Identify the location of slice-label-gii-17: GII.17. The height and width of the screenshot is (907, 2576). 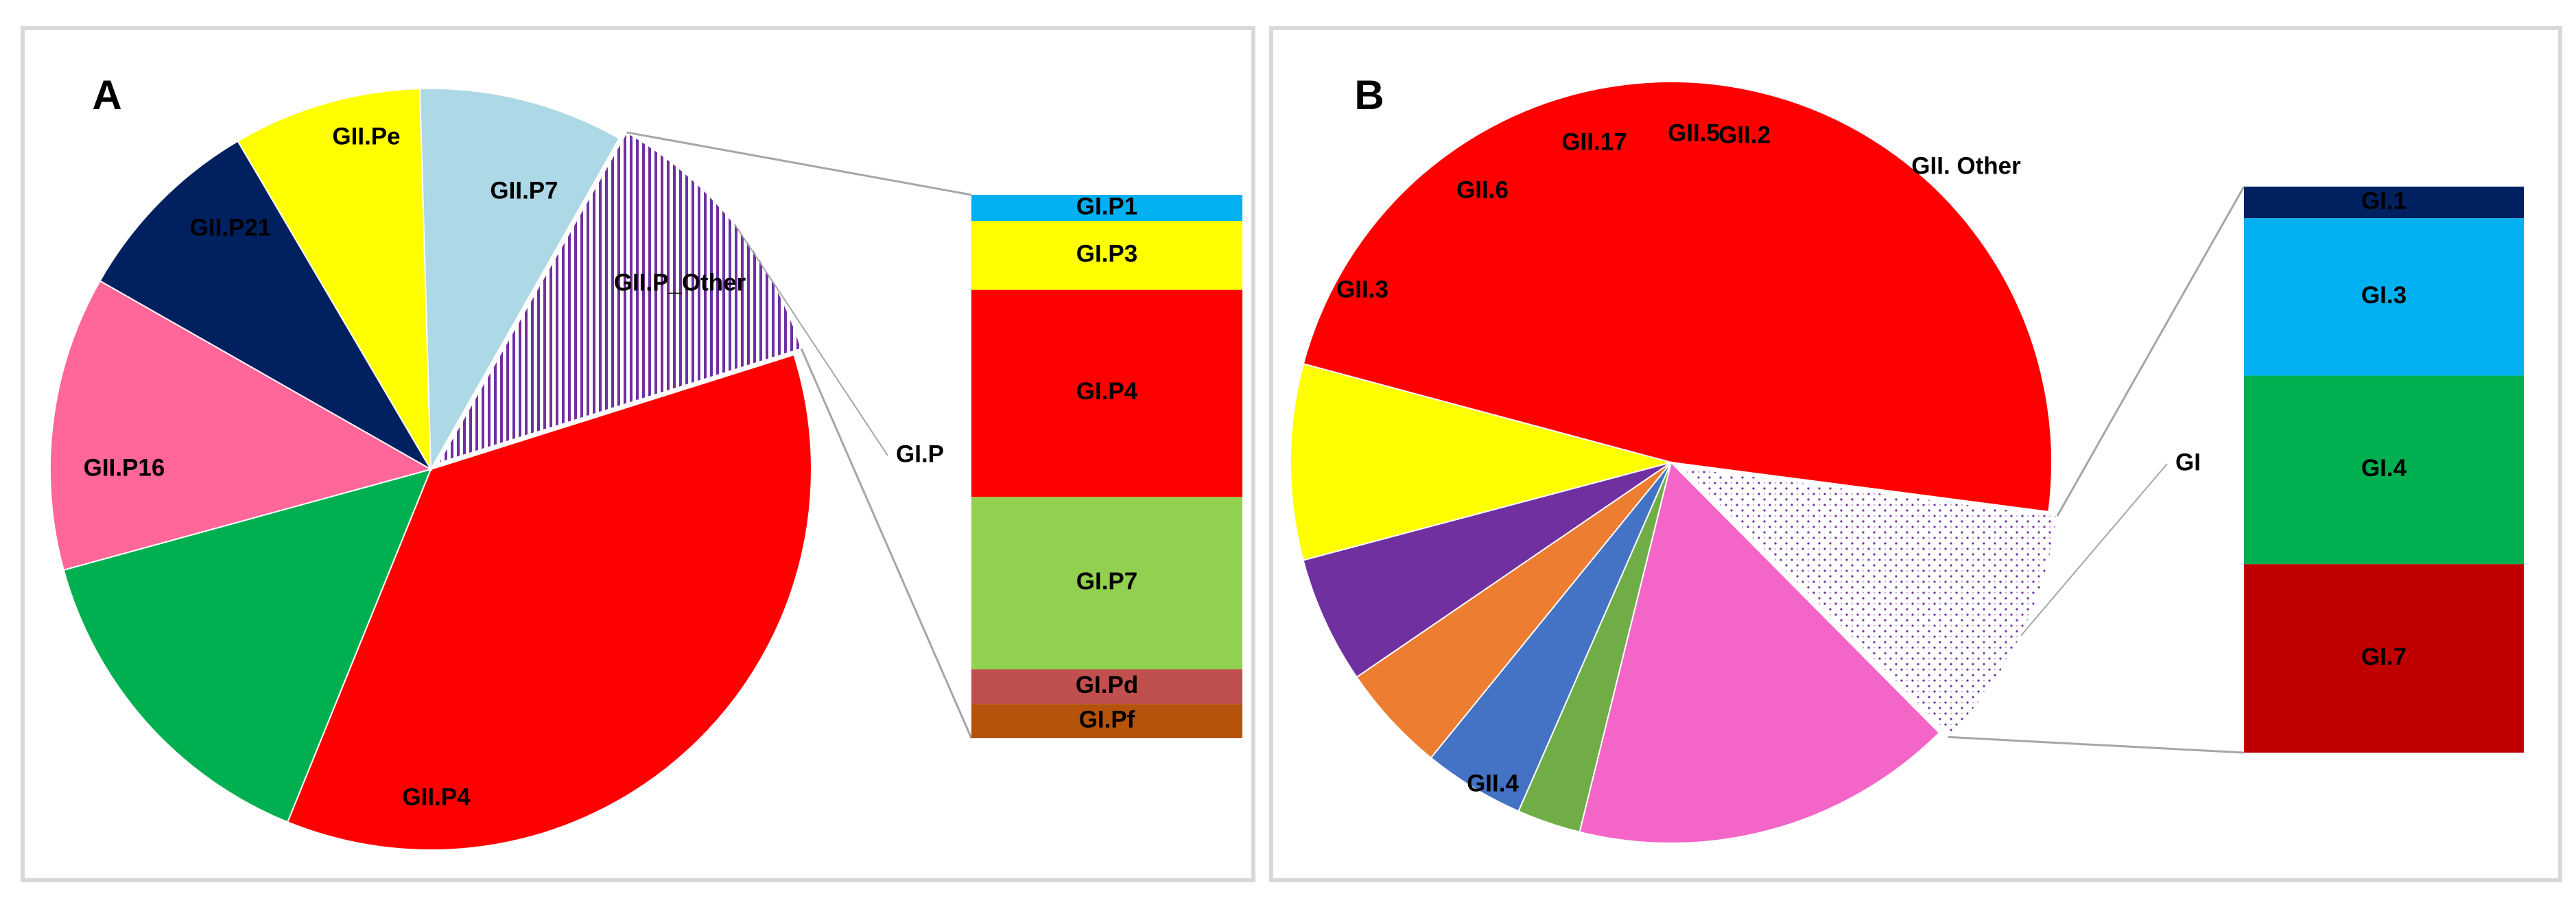
(1594, 141).